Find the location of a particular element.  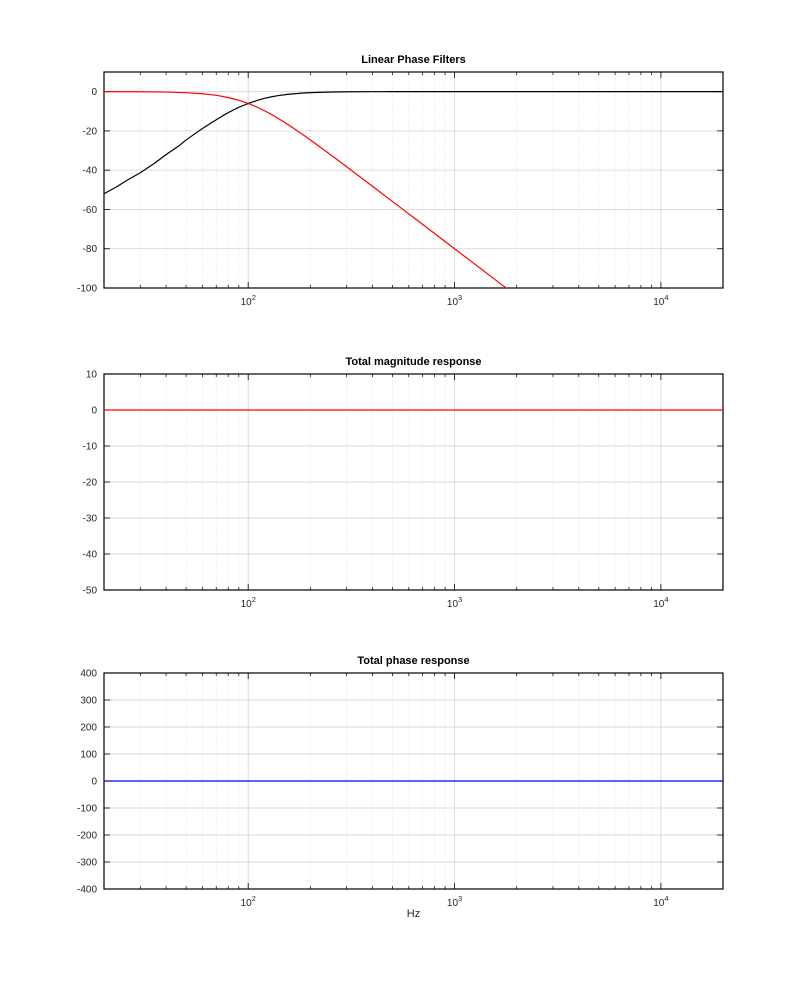

y-tick-label: -200 is located at coordinates (87, 836).